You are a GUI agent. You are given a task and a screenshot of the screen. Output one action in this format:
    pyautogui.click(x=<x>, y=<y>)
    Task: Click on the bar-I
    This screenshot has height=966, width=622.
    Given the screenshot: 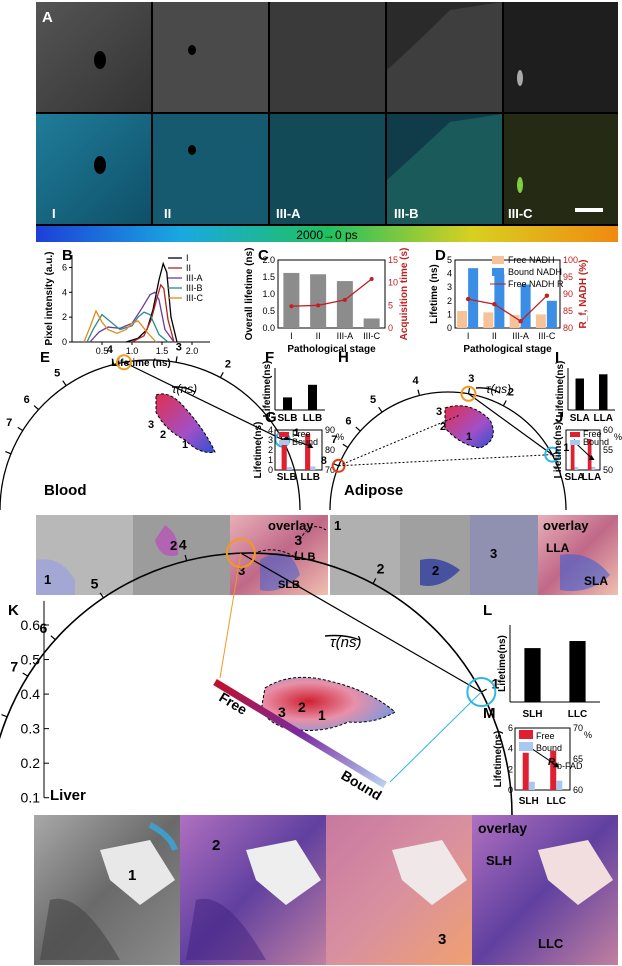 What is the action you would take?
    pyautogui.click(x=291, y=300)
    